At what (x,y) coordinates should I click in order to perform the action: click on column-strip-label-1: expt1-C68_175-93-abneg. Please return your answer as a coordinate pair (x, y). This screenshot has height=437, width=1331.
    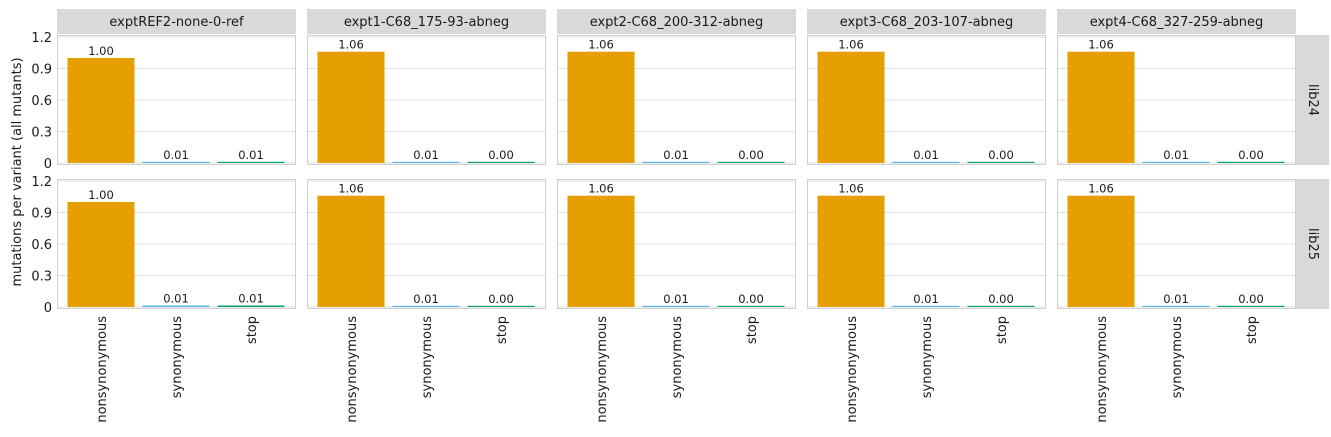
    Looking at the image, I should click on (426, 22).